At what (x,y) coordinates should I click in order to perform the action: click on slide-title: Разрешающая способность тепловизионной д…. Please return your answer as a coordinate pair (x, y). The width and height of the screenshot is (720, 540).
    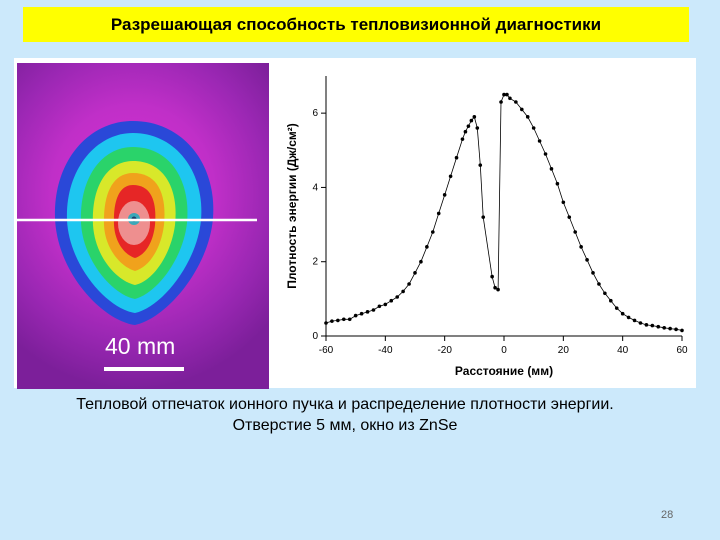
    Looking at the image, I should click on (356, 24).